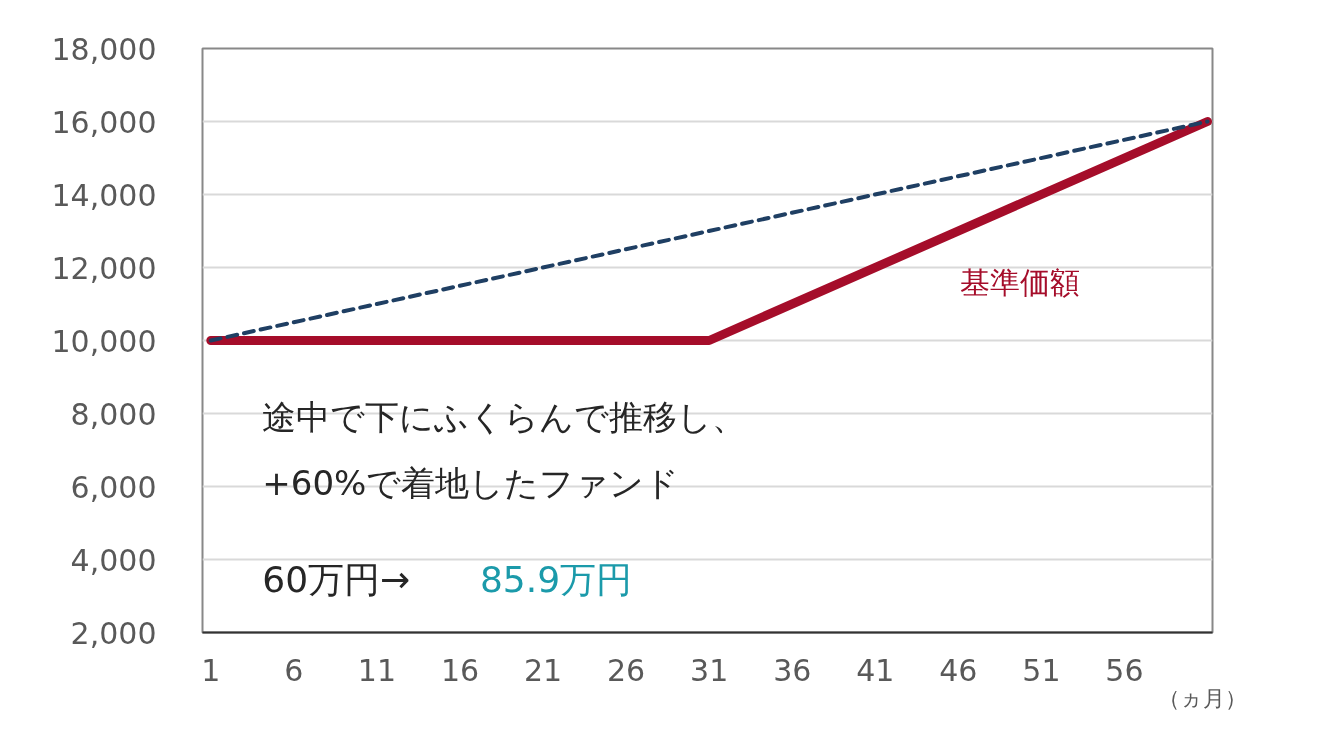  What do you see at coordinates (104, 122) in the screenshot?
I see `y-tick-label: 16,000` at bounding box center [104, 122].